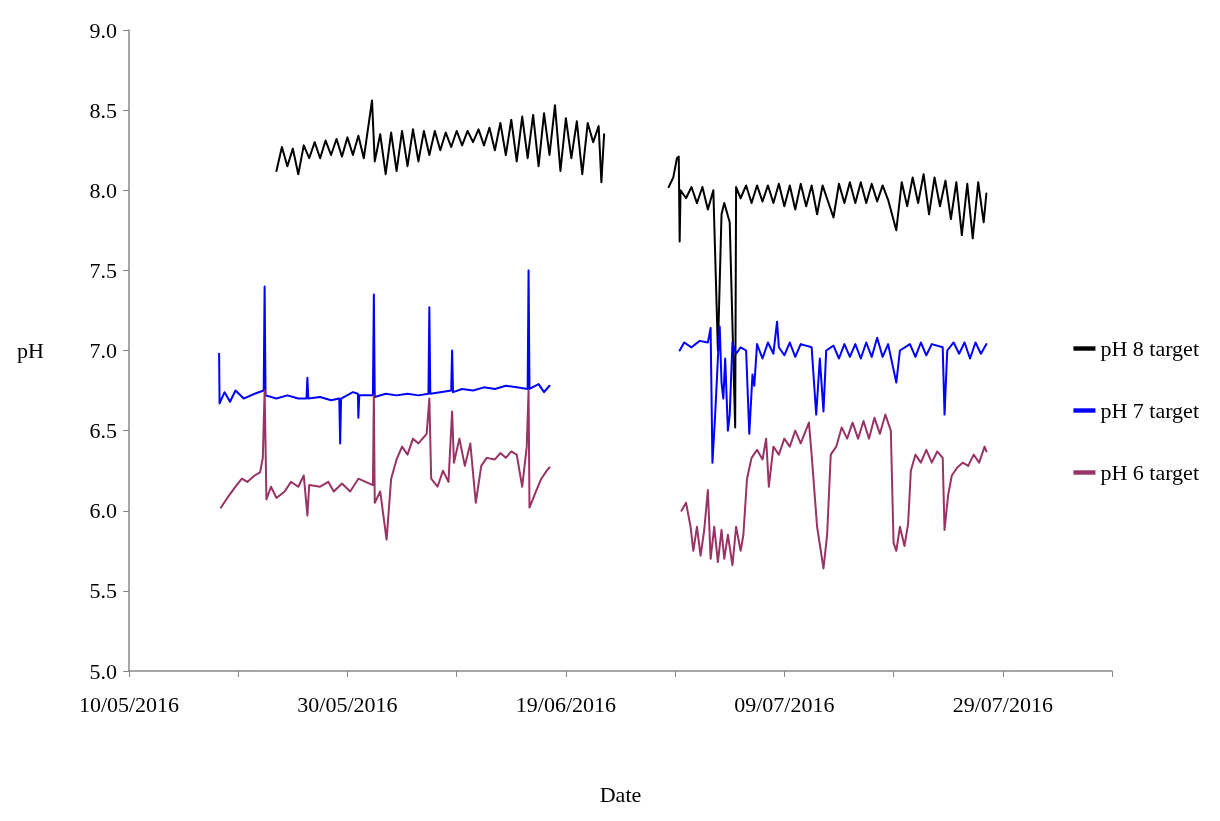 Image resolution: width=1220 pixels, height=821 pixels. What do you see at coordinates (31, 350) in the screenshot?
I see `y-axis-title: pH` at bounding box center [31, 350].